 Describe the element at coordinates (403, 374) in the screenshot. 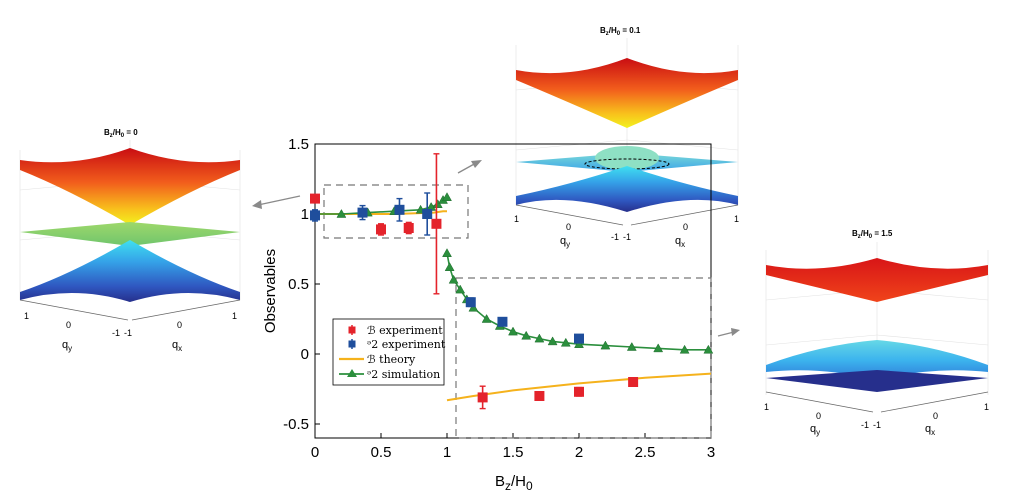

I see `legend-g-sim-label: ᵊ2 simulation` at that location.